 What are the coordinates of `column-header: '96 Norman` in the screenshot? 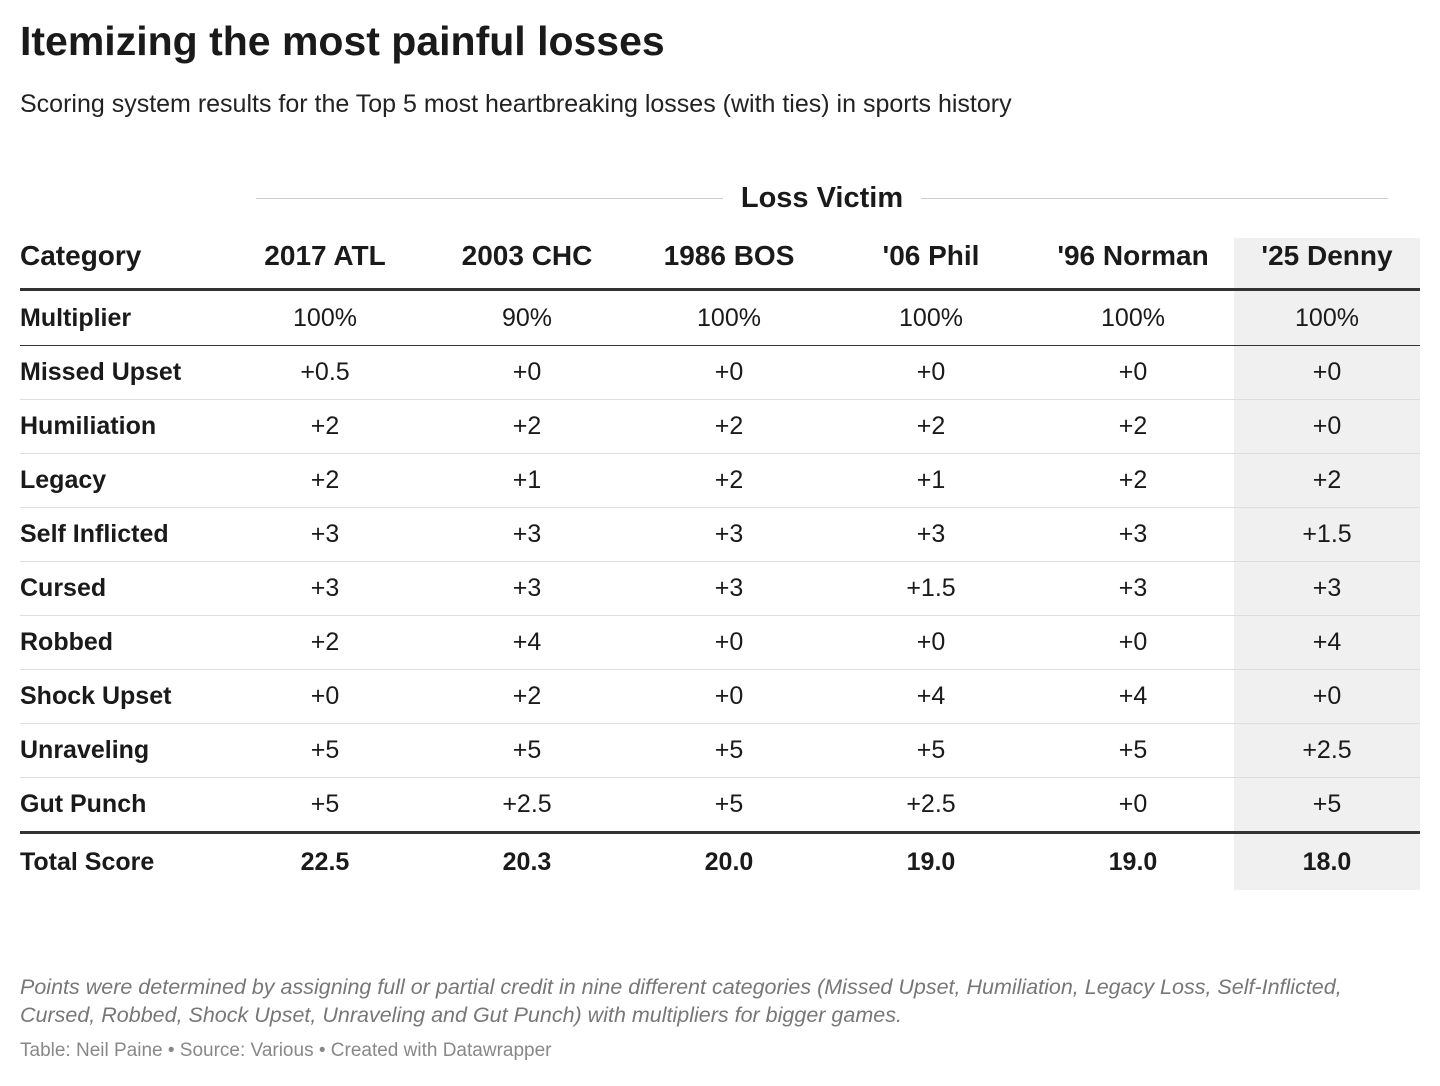 It's located at (1133, 264).